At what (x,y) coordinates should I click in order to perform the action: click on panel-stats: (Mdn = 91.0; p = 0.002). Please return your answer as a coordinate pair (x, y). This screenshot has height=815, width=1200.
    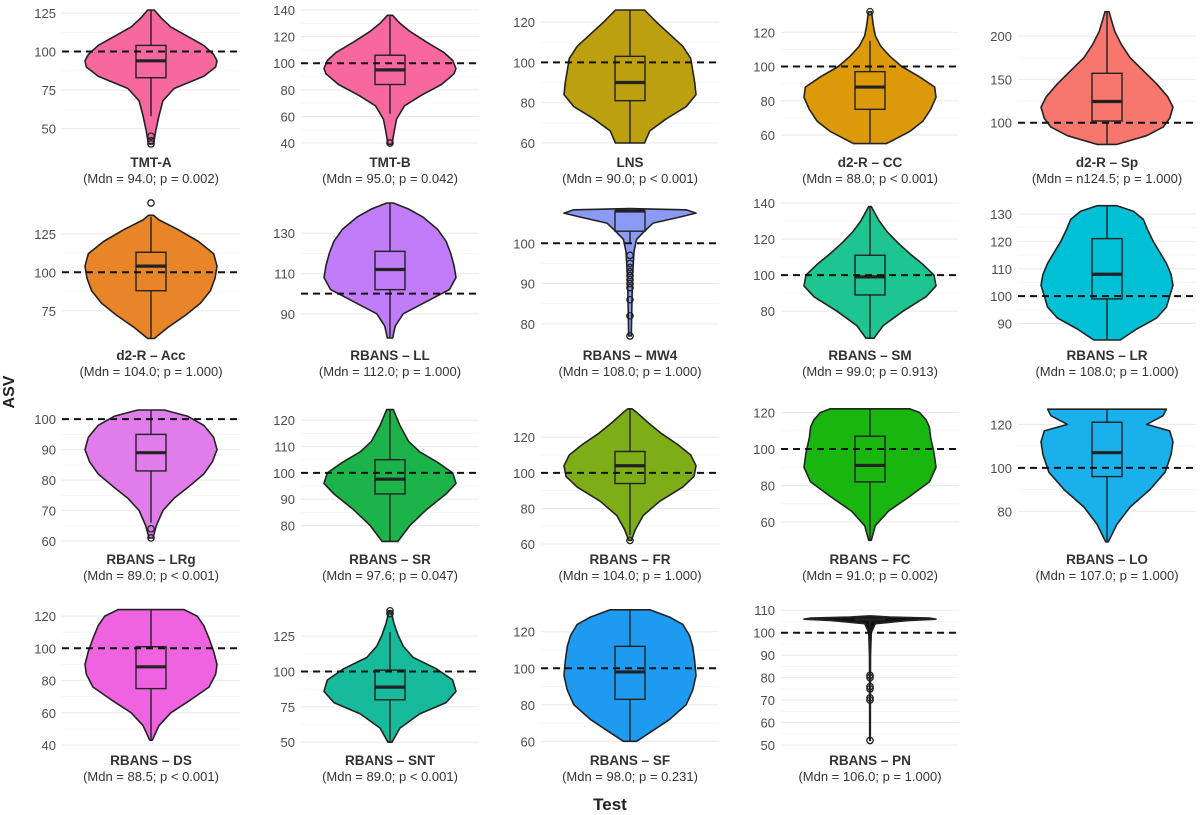
    Looking at the image, I should click on (870, 575).